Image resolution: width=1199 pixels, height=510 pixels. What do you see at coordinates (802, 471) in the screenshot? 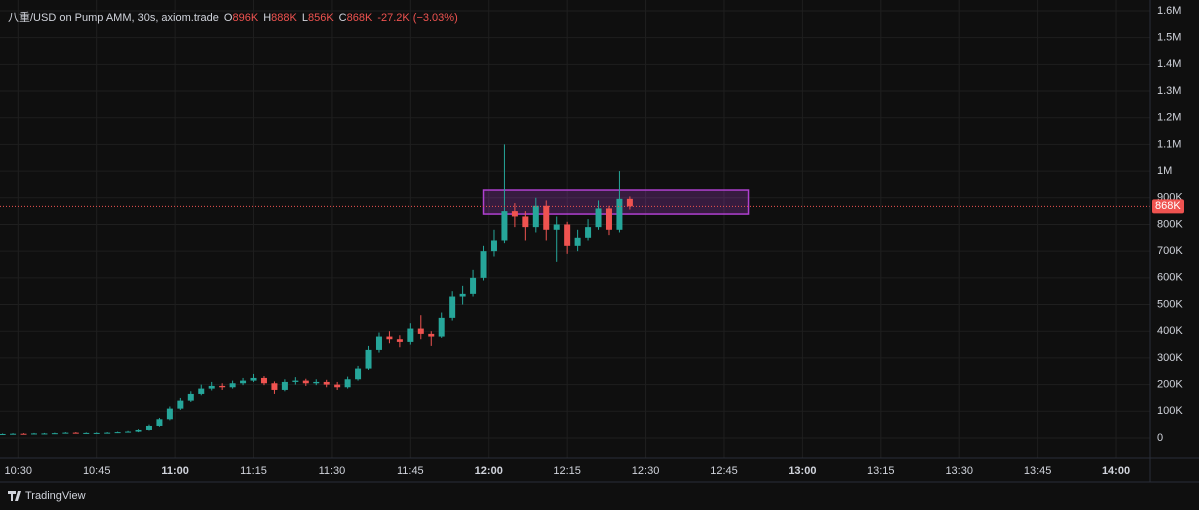
I see `x-tick-label: 13:00` at bounding box center [802, 471].